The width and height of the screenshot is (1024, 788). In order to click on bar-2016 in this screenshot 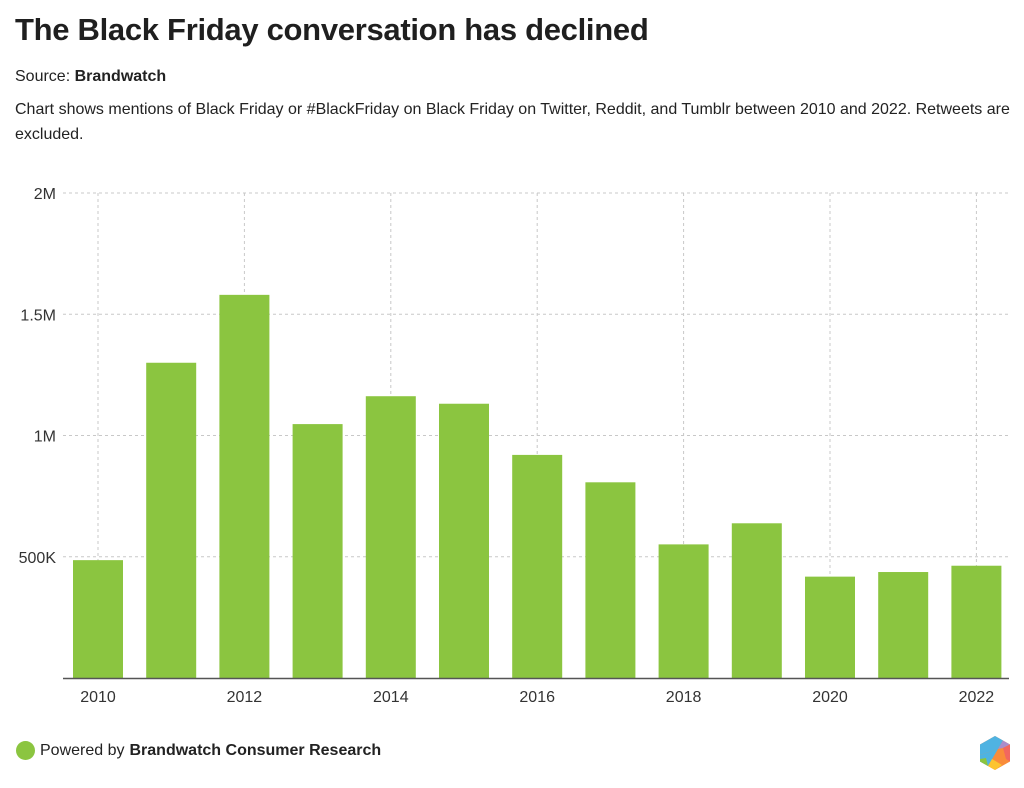, I will do `click(537, 566)`.